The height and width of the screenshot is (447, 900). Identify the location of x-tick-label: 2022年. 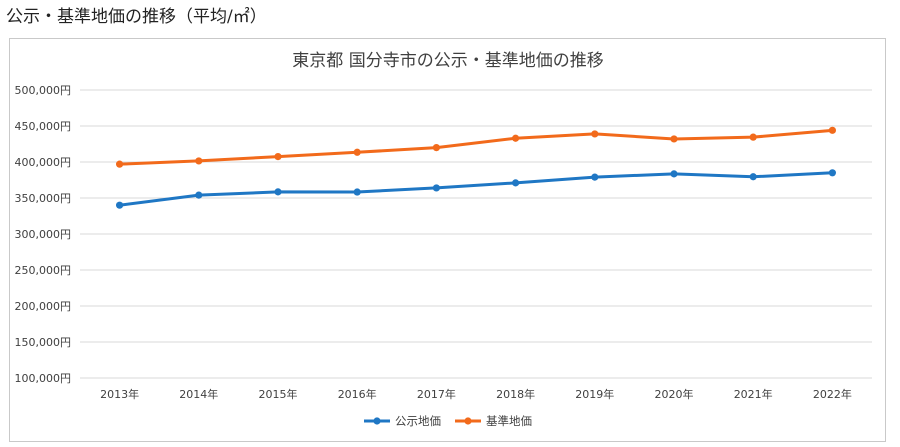
(832, 394).